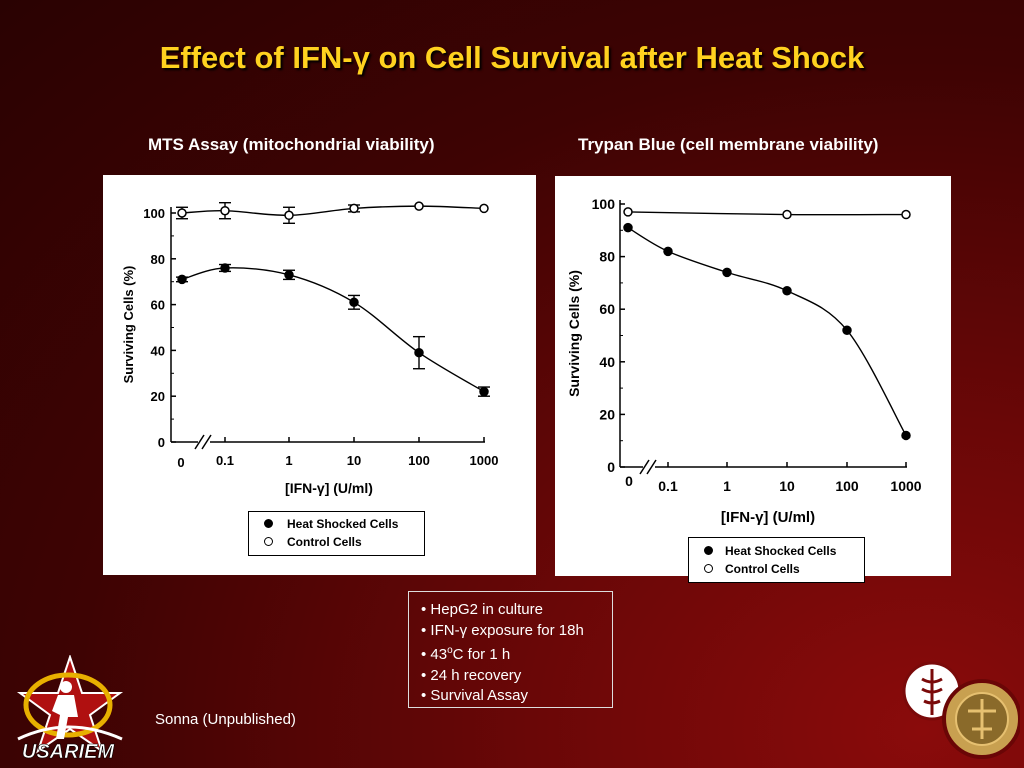 This screenshot has width=1024, height=768. Describe the element at coordinates (474, 696) in the screenshot. I see `bullet-4: • Survival Assay` at that location.